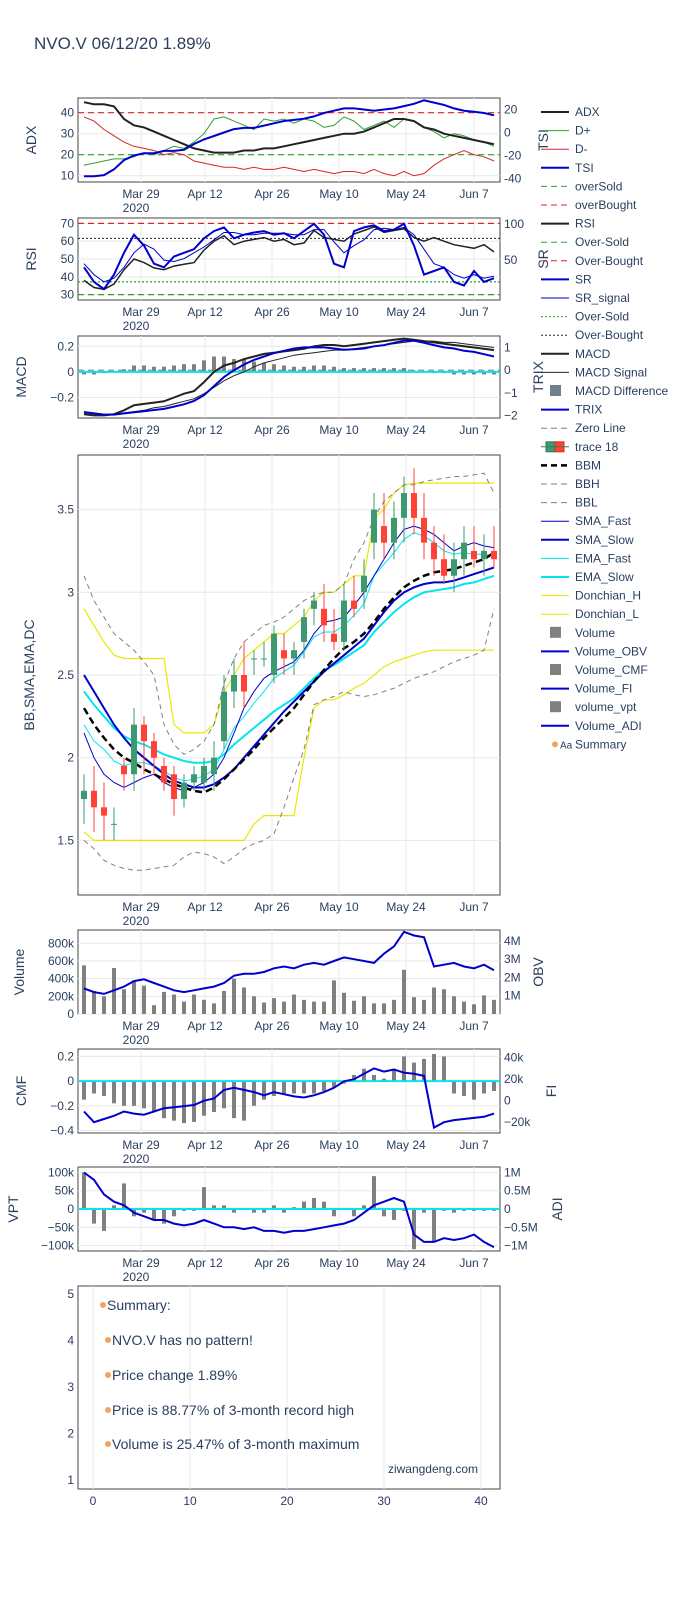 The width and height of the screenshot is (700, 1600). What do you see at coordinates (70, 1081) in the screenshot?
I see `cmf-y-tick: 0` at bounding box center [70, 1081].